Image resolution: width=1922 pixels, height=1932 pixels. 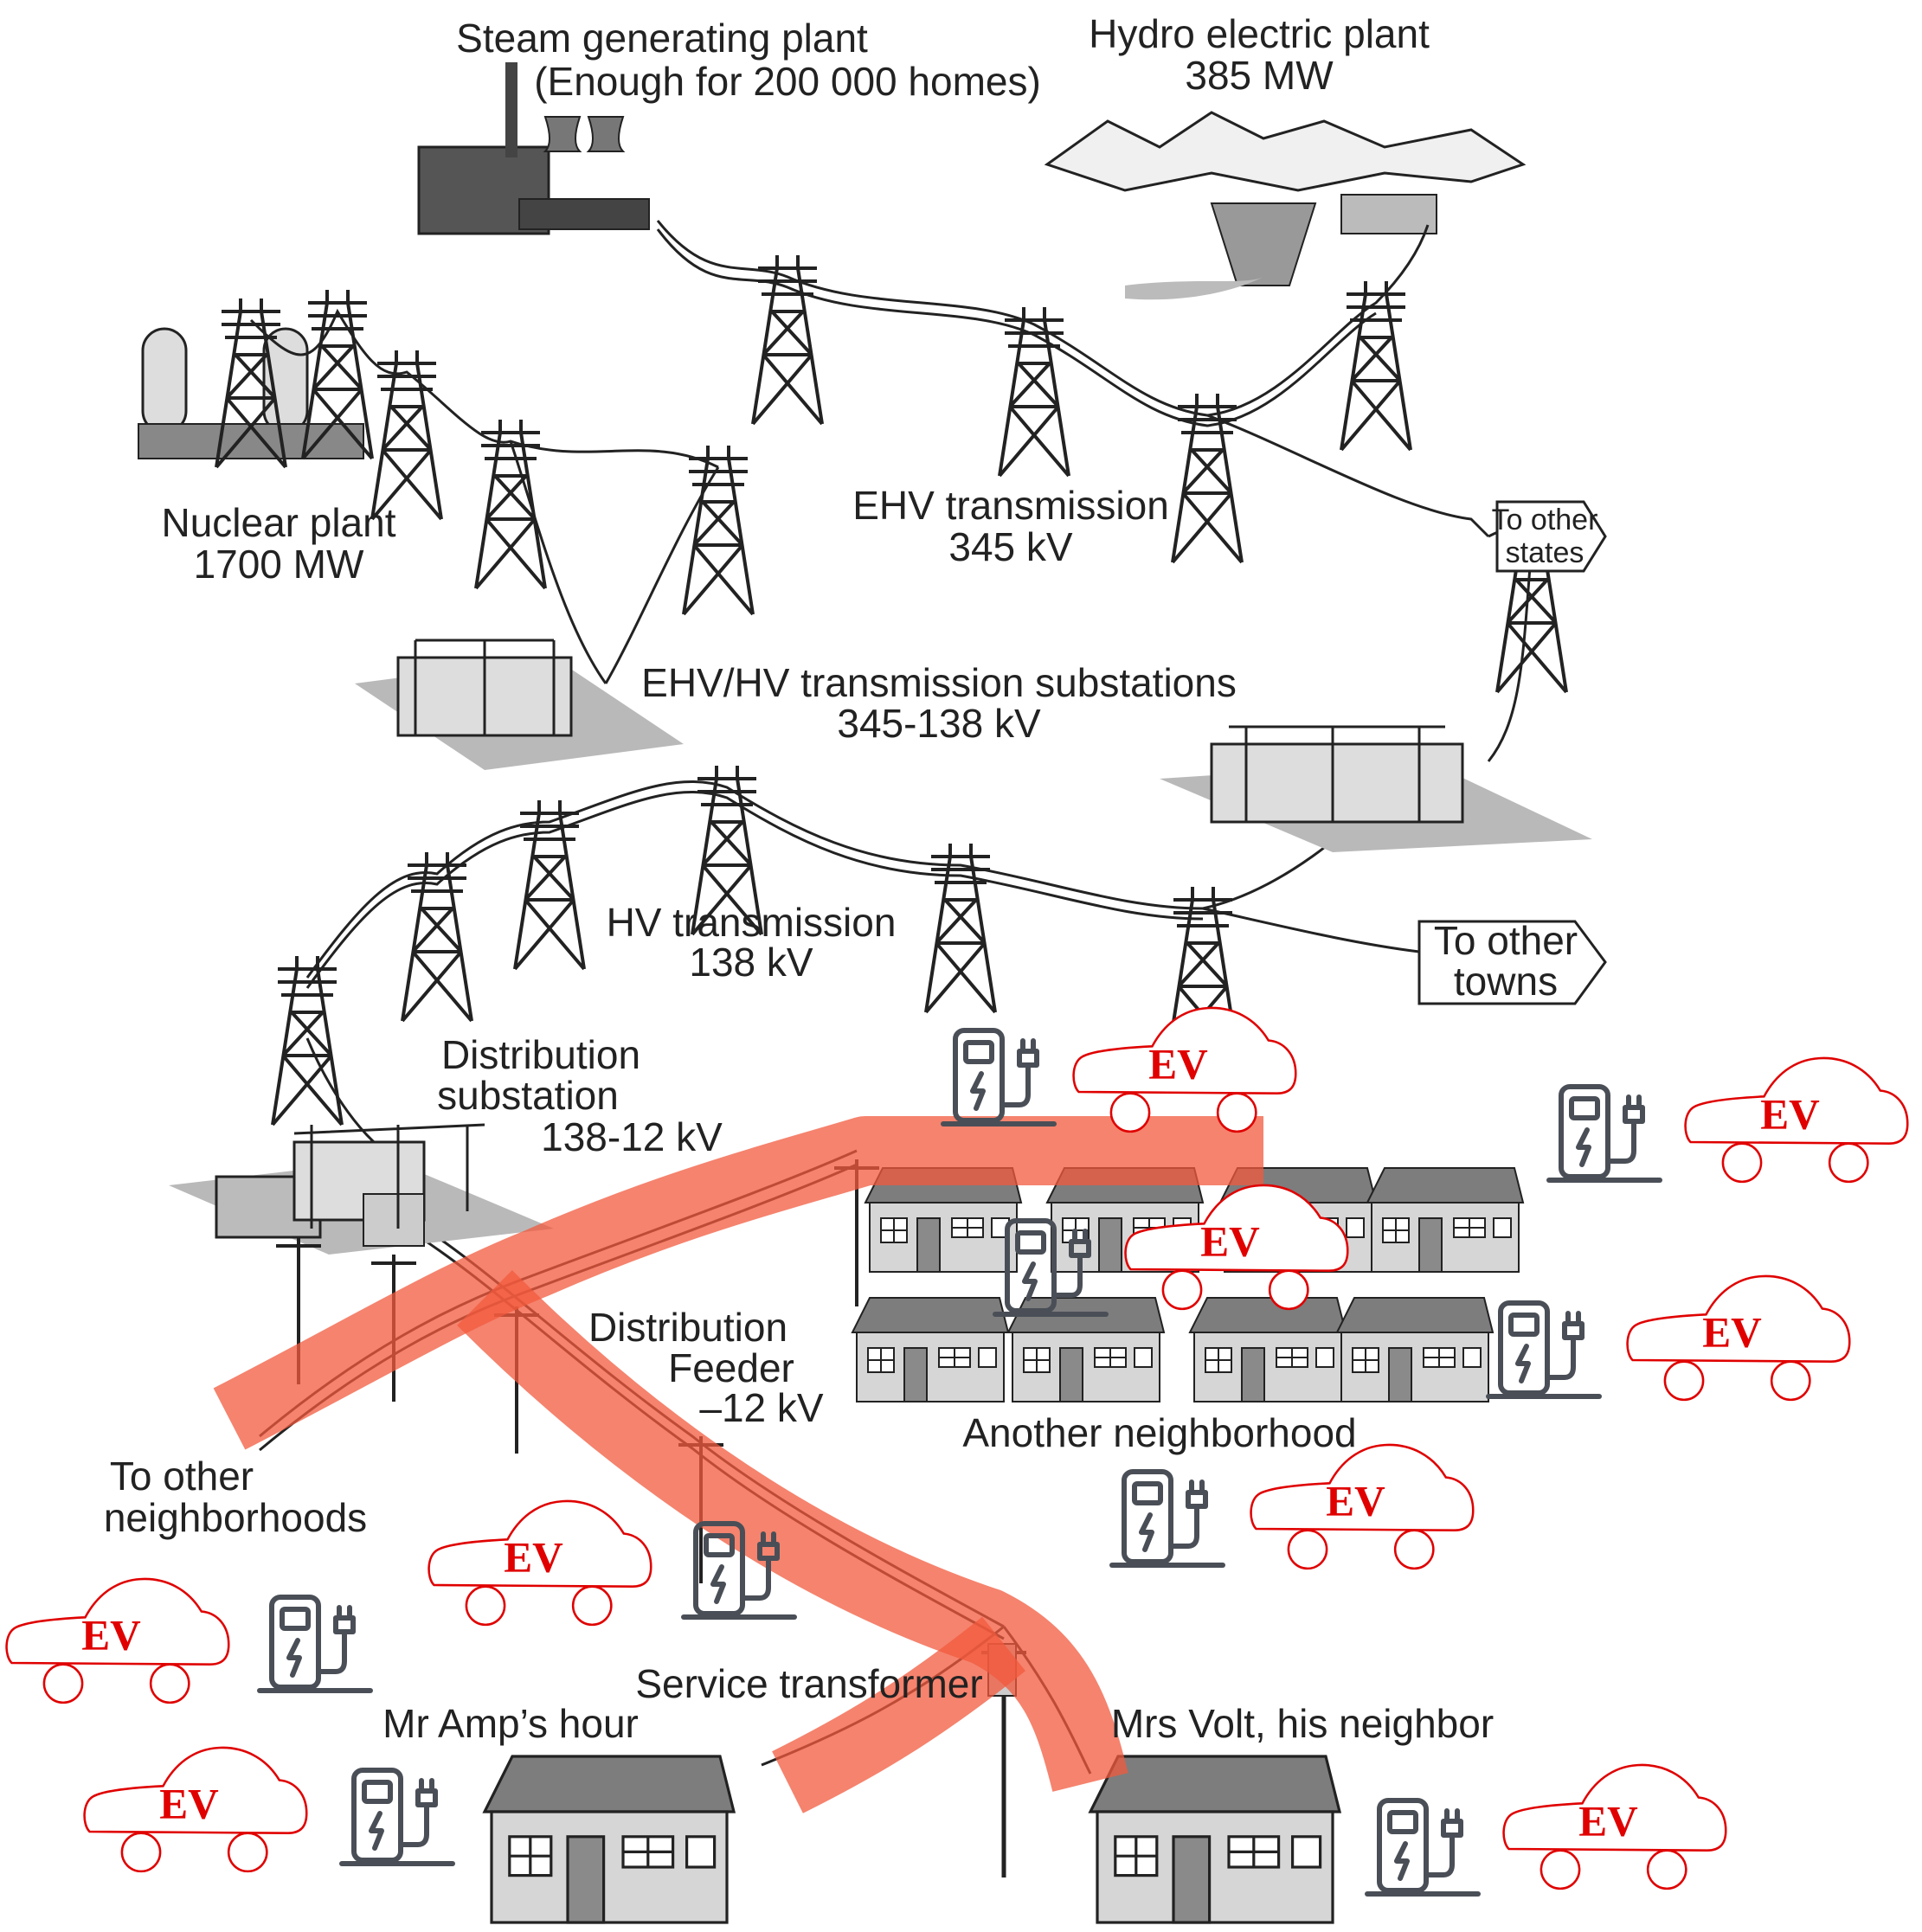 I want to click on ehv-hv-substation-left, so click(x=519, y=704).